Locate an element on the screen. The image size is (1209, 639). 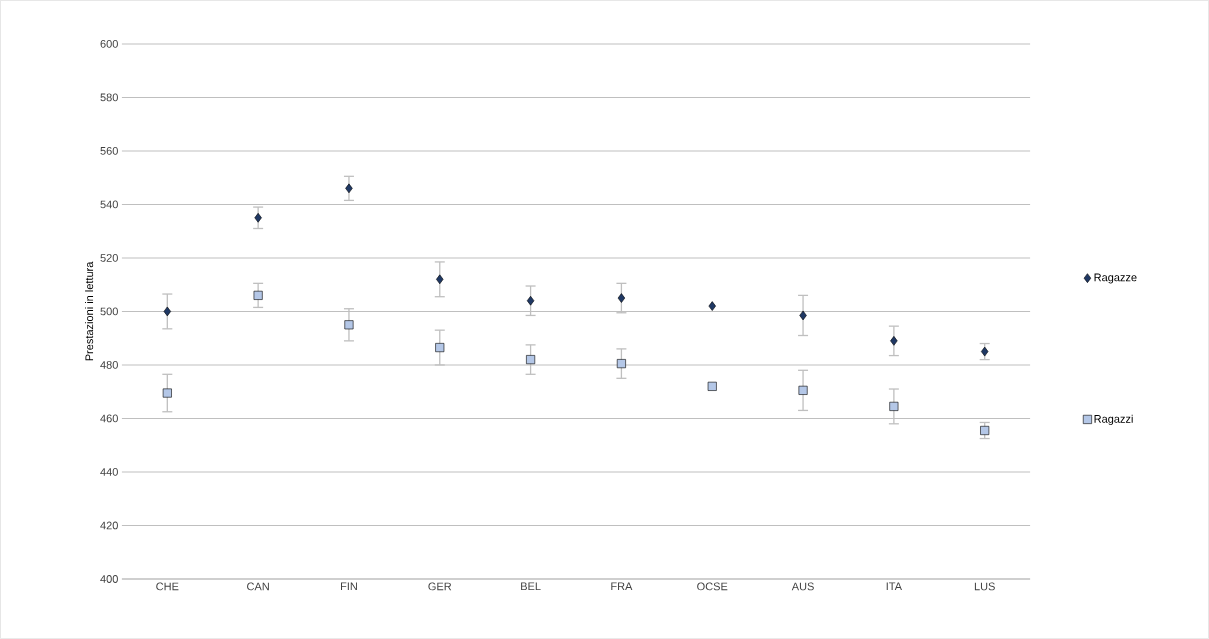
y-tick-label: 540 is located at coordinates (109, 204).